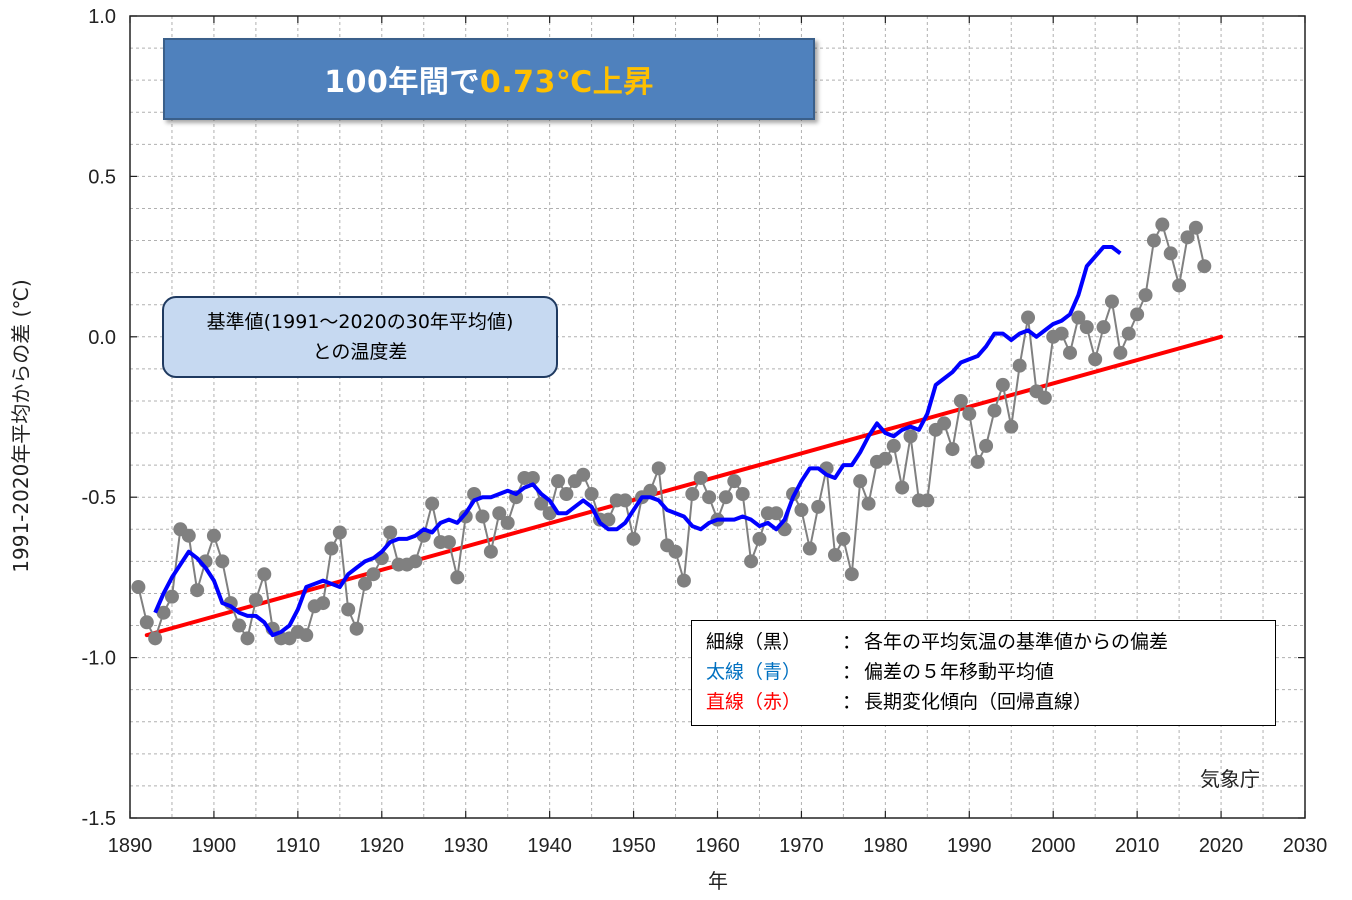 Image resolution: width=1352 pixels, height=900 pixels. Describe the element at coordinates (360, 352) in the screenshot. I see `baseline-note-line2: との温度差` at that location.